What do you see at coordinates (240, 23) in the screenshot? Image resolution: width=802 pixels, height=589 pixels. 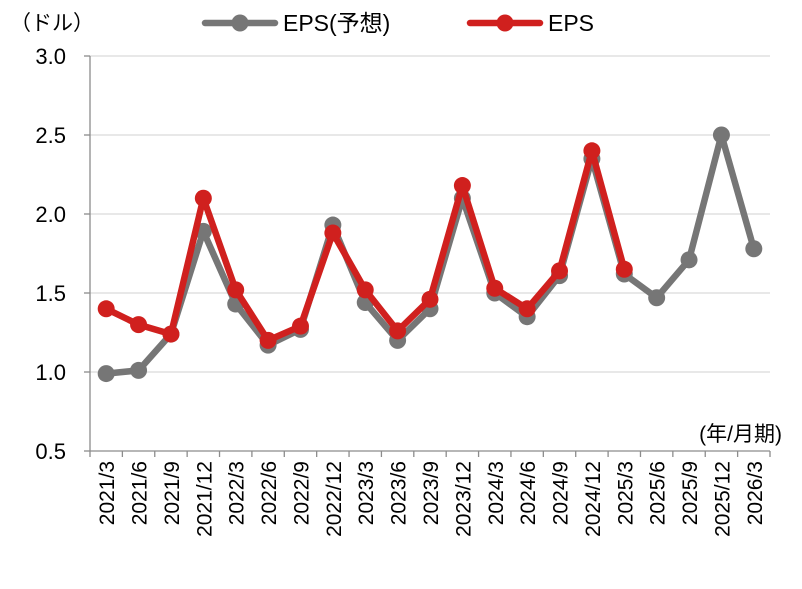 I see `legend-eps-forecast-swatch-marker` at bounding box center [240, 23].